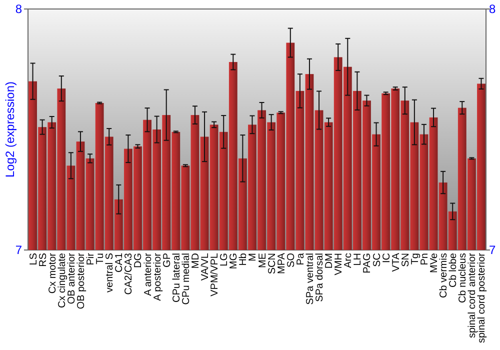 The width and height of the screenshot is (500, 350). I want to click on x-tick-label: SO, so click(291, 260).